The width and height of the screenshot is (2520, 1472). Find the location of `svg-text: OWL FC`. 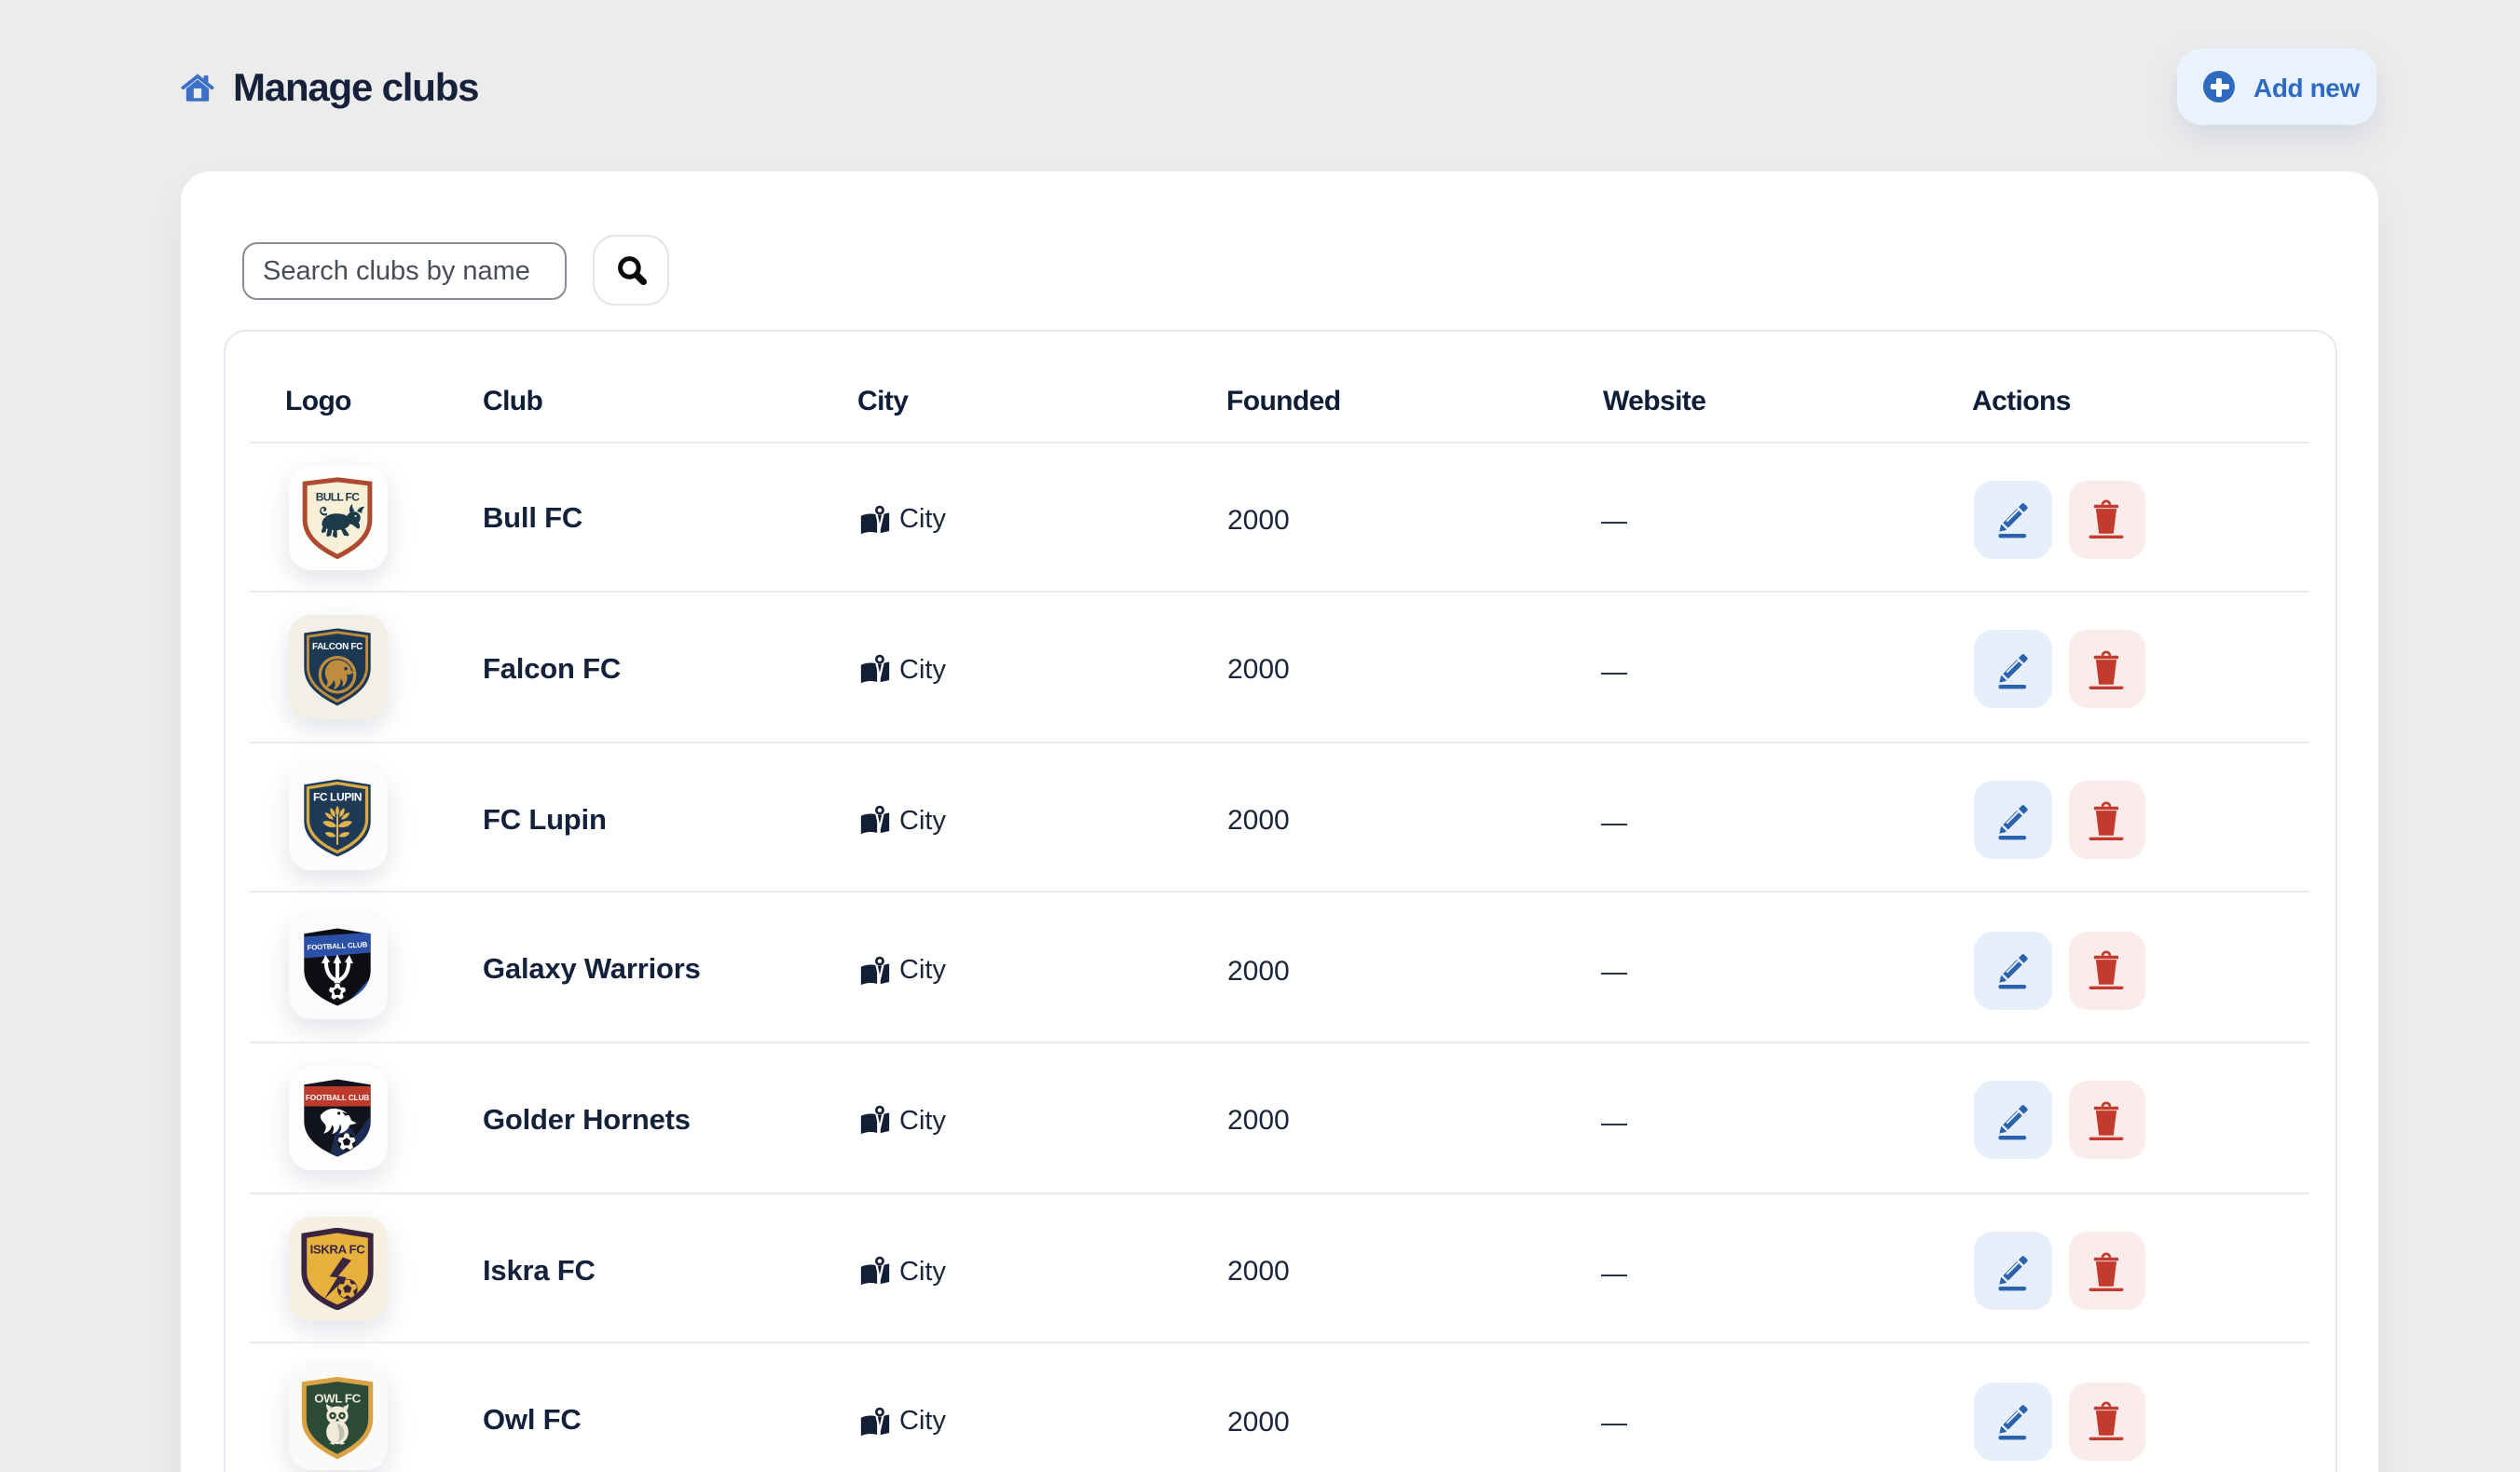

svg-text: OWL FC is located at coordinates (337, 1399).